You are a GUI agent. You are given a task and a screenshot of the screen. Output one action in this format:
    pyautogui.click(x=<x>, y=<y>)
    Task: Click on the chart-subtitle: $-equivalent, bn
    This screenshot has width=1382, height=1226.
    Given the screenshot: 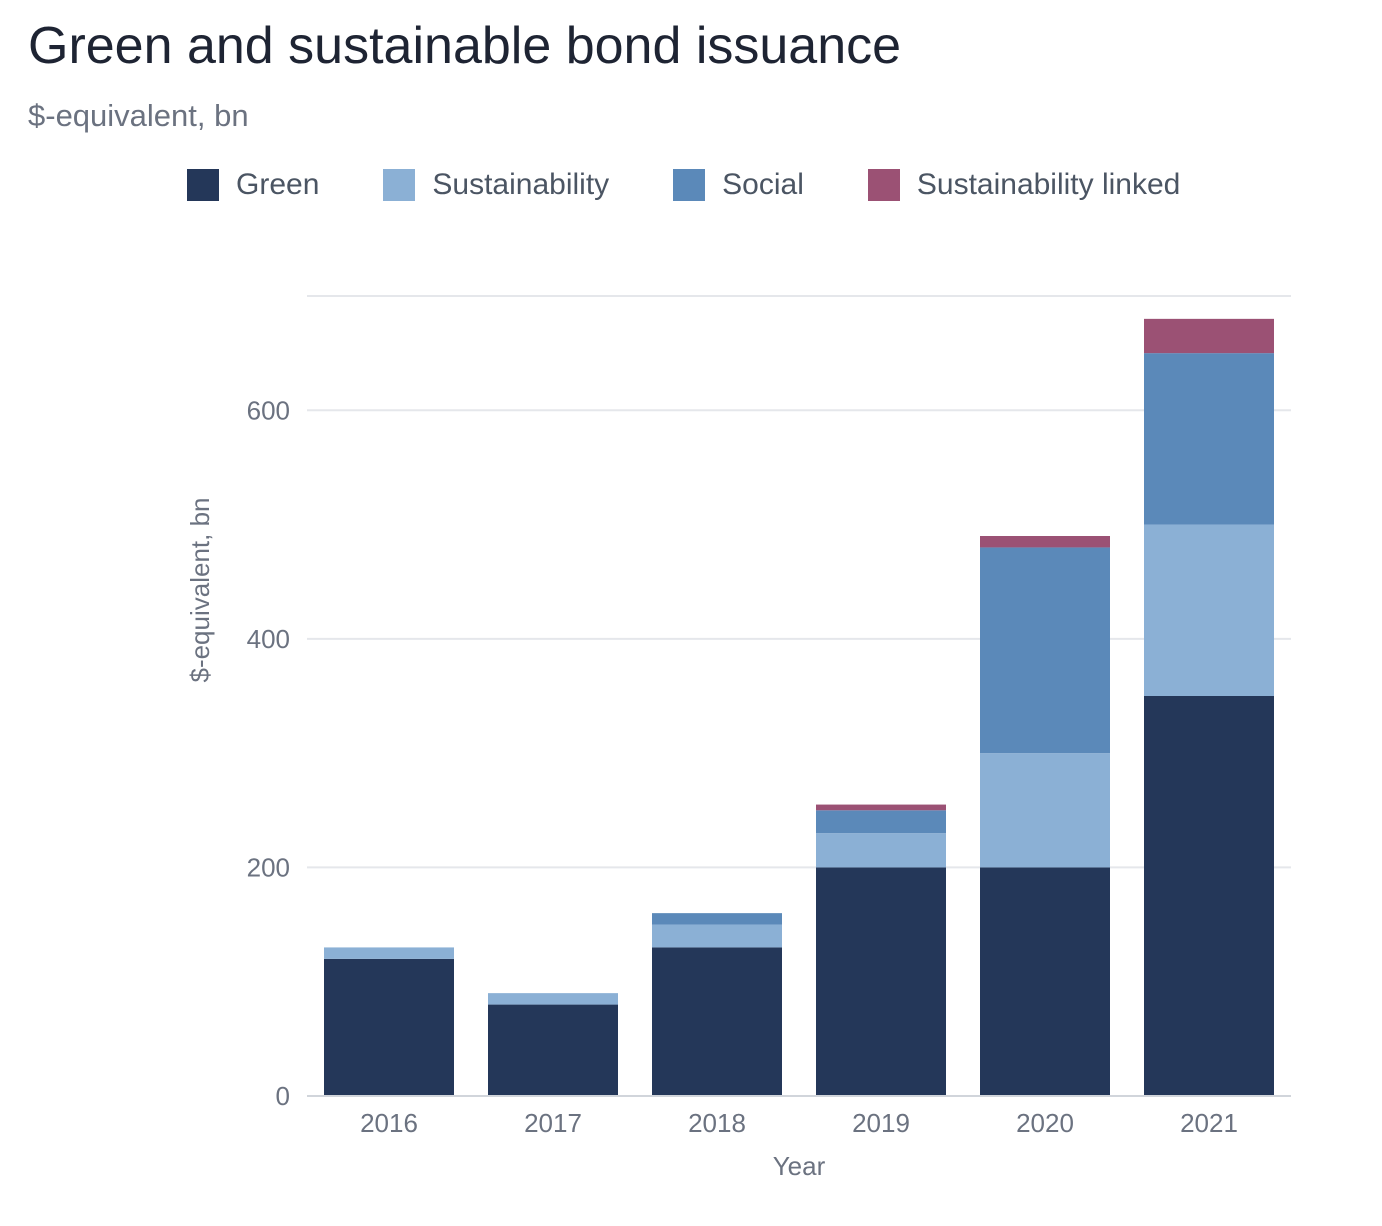 What is the action you would take?
    pyautogui.click(x=138, y=115)
    